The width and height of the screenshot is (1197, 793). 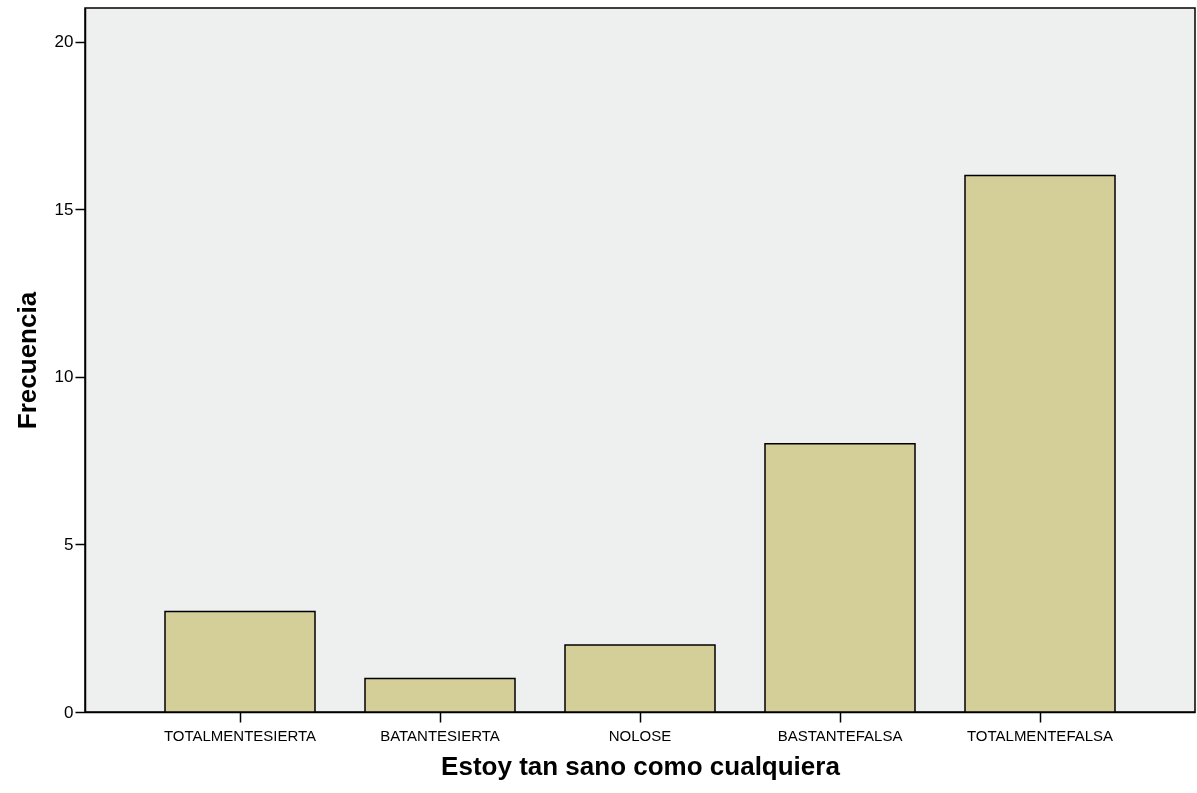 I want to click on x-tick-label: BATANTESIERTA, so click(x=440, y=735).